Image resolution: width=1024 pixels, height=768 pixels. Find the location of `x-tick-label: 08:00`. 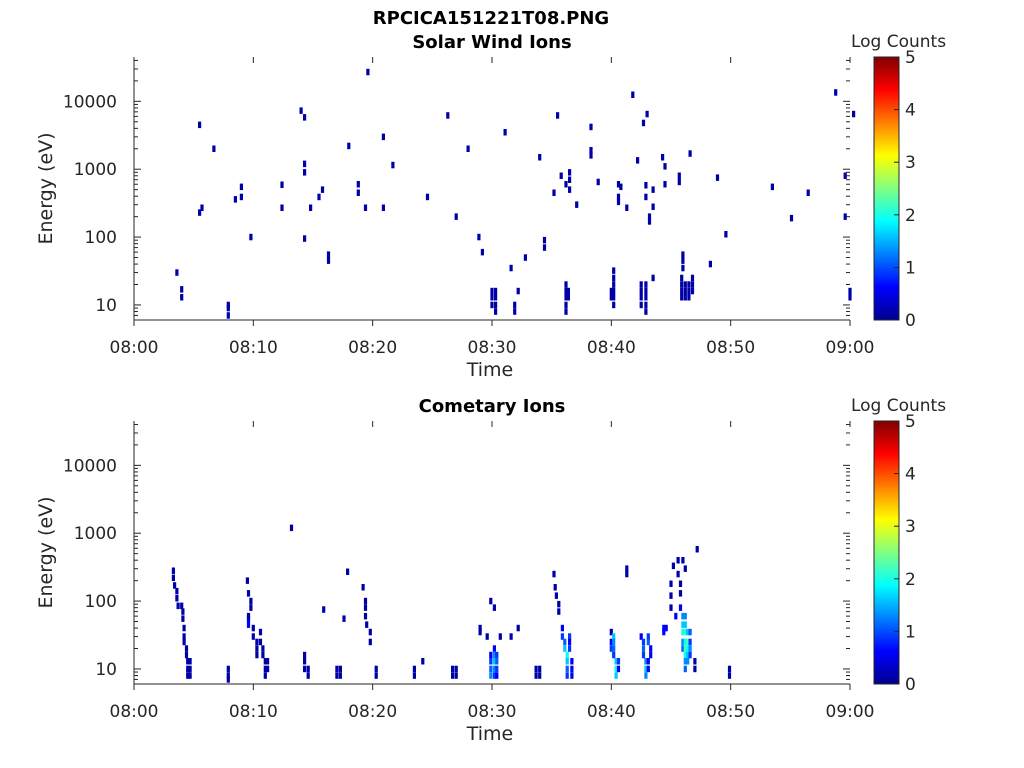

x-tick-label: 08:00 is located at coordinates (134, 712).